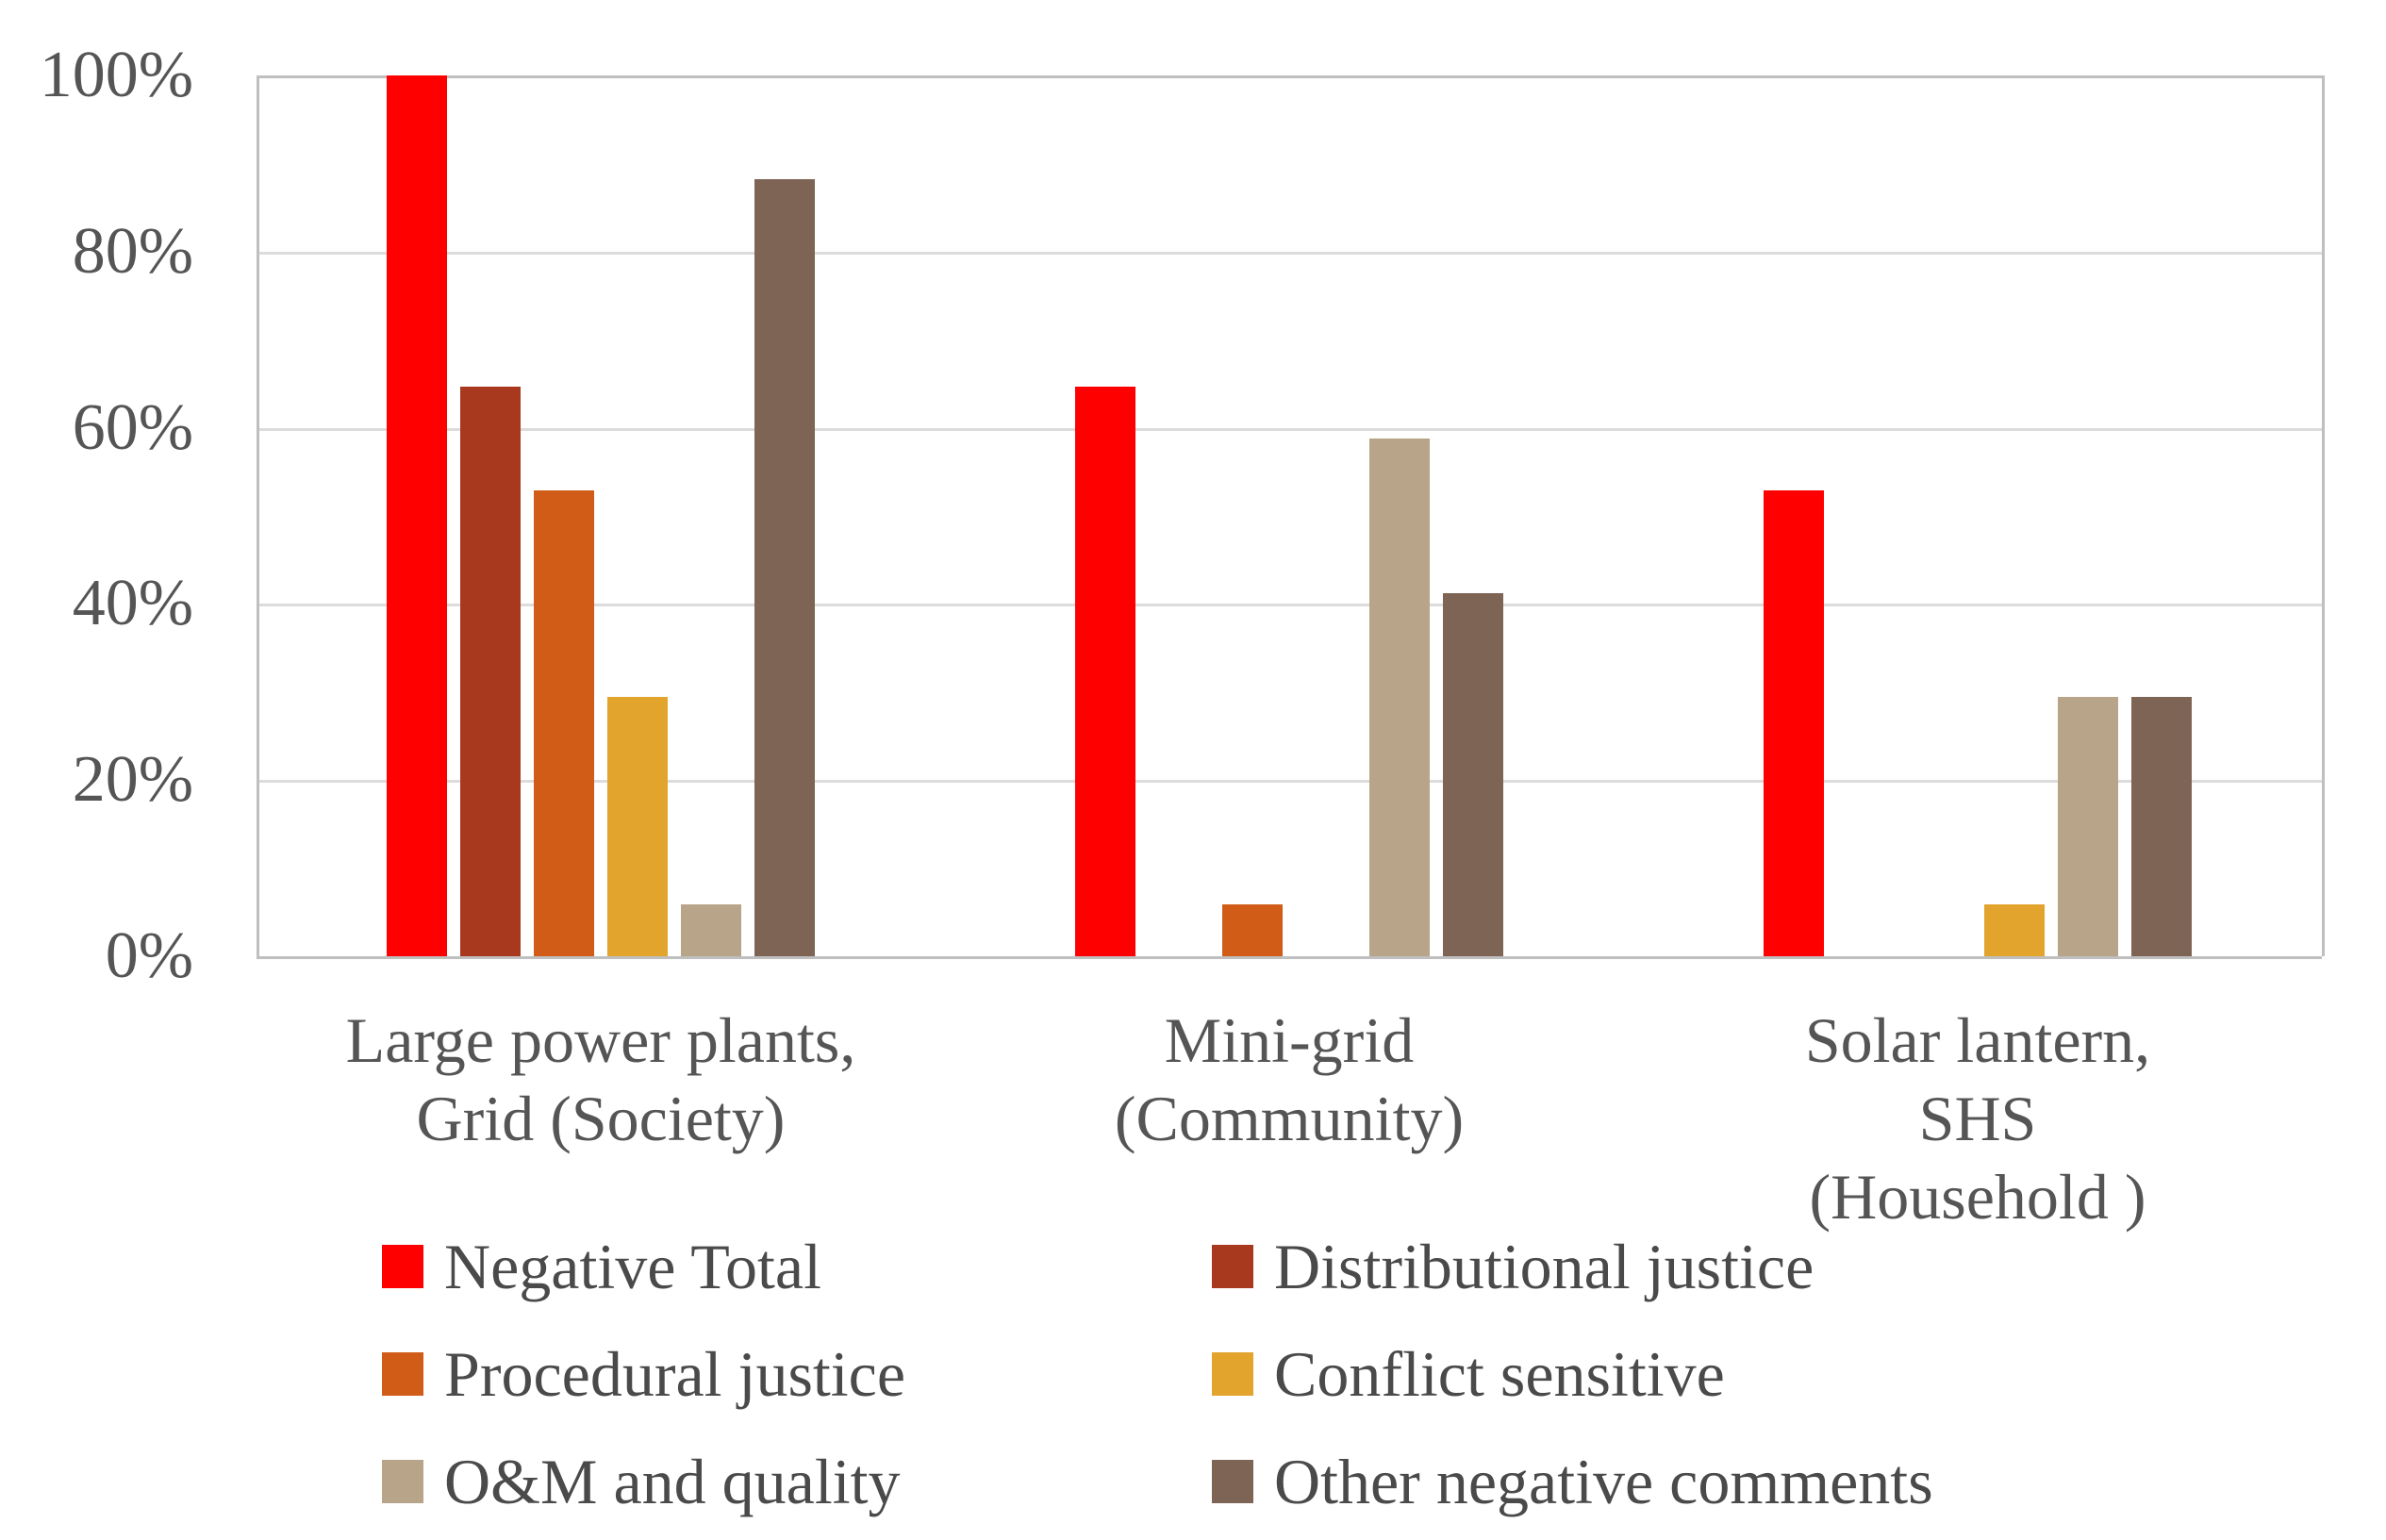 This screenshot has width=2386, height=1540. Describe the element at coordinates (116, 75) in the screenshot. I see `y-tick-label: 100%` at that location.